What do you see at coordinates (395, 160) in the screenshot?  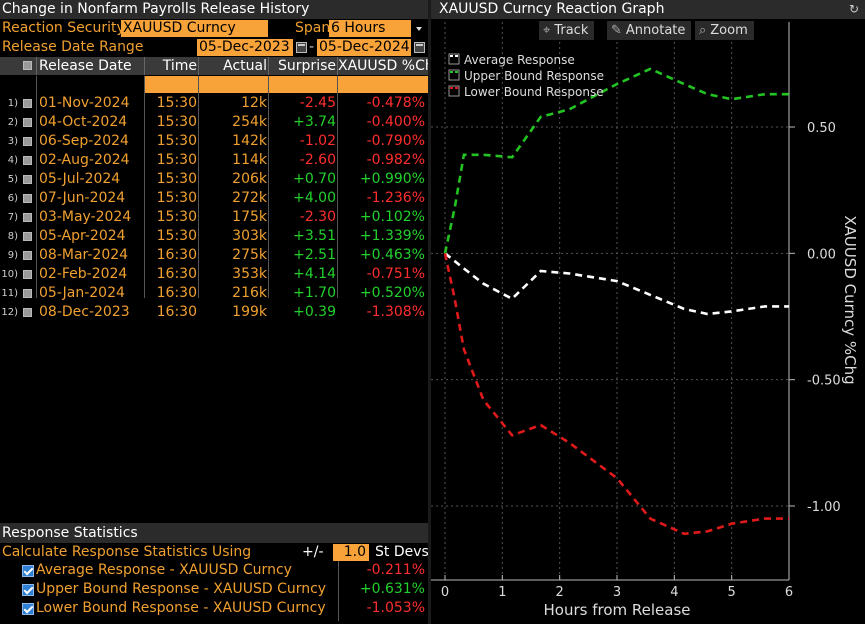 I see `pct-chg-value: -0.982%` at bounding box center [395, 160].